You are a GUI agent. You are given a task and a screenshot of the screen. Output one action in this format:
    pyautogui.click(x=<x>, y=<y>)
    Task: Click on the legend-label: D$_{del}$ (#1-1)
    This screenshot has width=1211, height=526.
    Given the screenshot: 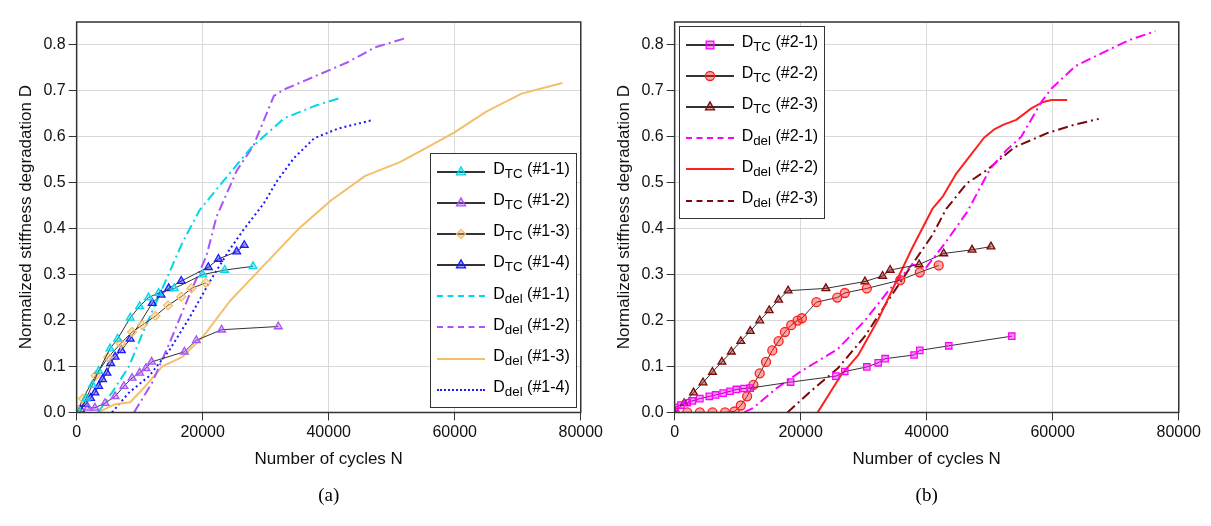 What is the action you would take?
    pyautogui.click(x=531, y=295)
    